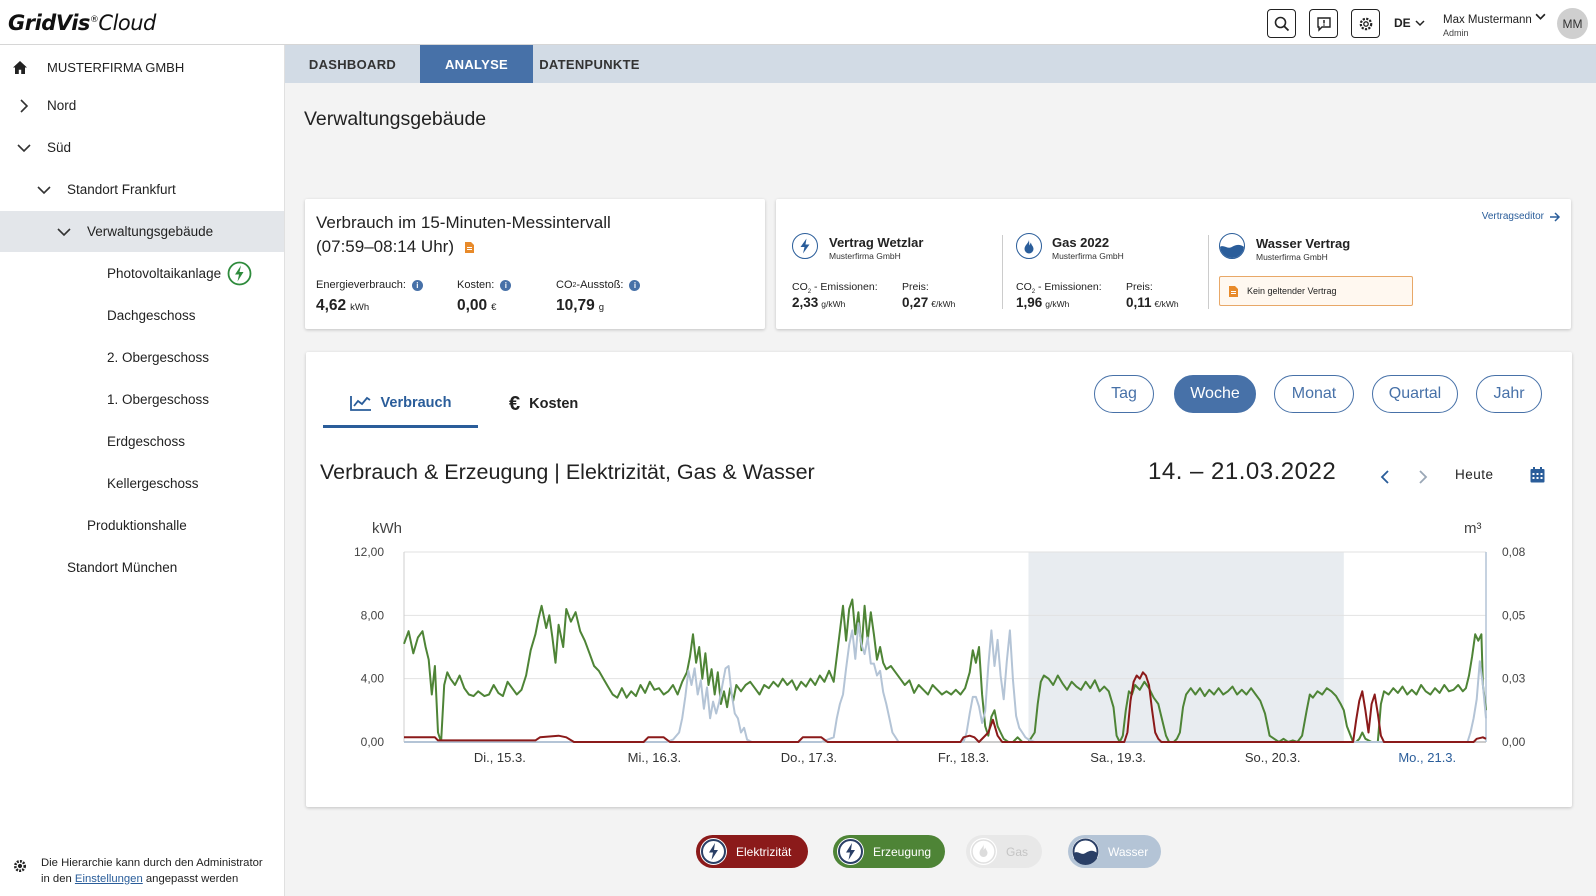  What do you see at coordinates (142, 525) in the screenshot?
I see `sidebar-item-produktionshalle: Produktionshalle` at bounding box center [142, 525].